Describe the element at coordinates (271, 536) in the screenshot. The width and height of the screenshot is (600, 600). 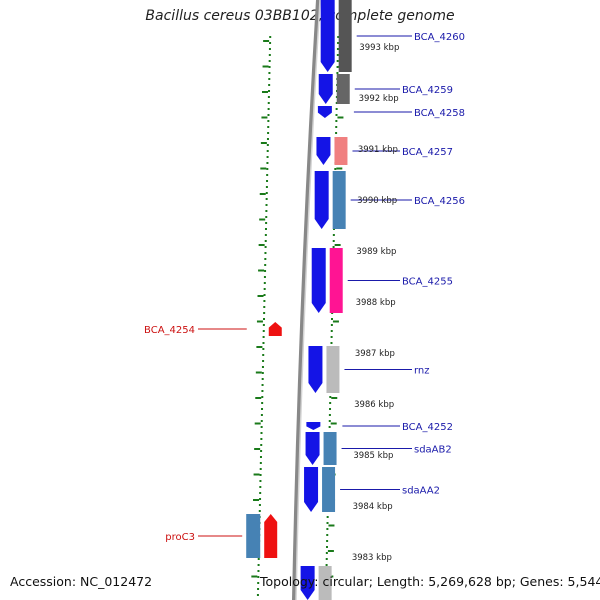
I see `reverse-gene-arrow` at that location.